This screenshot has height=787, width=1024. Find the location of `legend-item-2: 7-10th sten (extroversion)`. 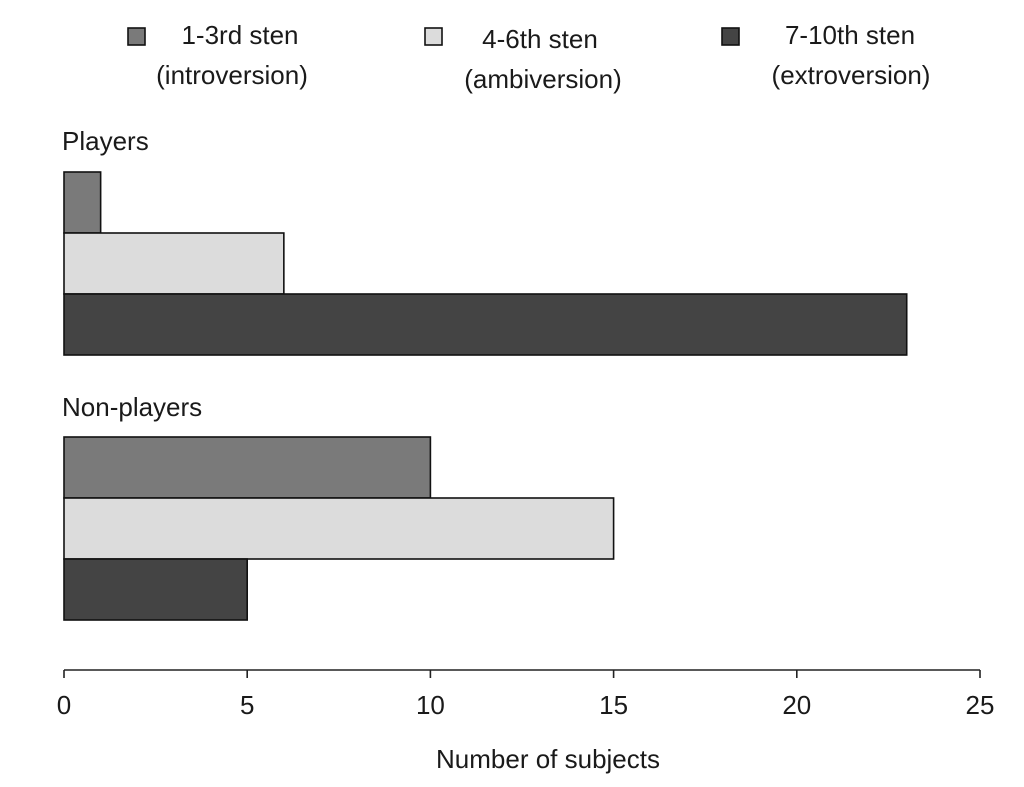

legend-item-2: 7-10th sten (extroversion) is located at coordinates (826, 55).